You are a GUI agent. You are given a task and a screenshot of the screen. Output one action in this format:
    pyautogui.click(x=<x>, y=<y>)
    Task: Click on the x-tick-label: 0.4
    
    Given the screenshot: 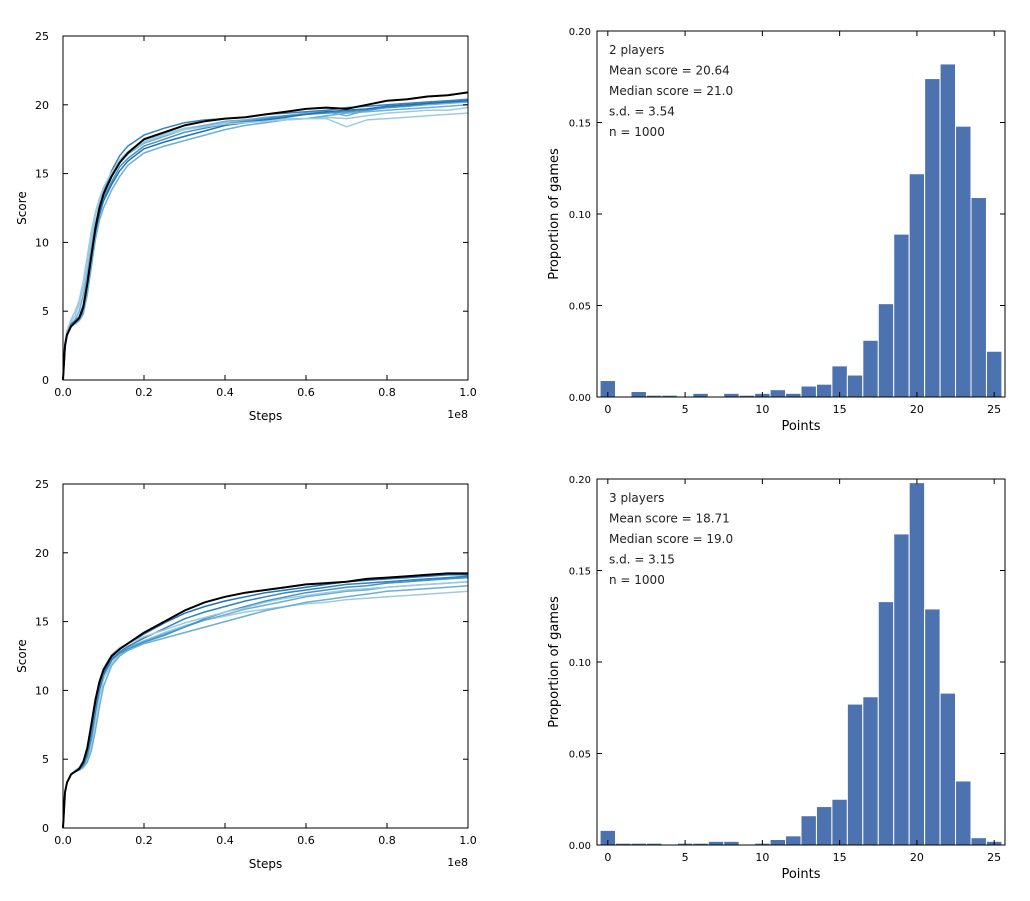 What is the action you would take?
    pyautogui.click(x=225, y=392)
    